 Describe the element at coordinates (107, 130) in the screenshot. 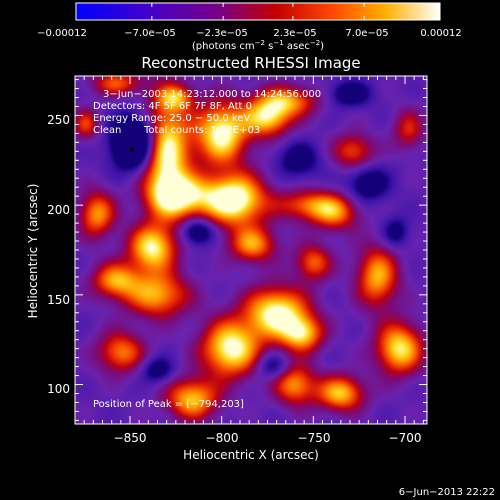

I see `annotation-method: Clean` at that location.